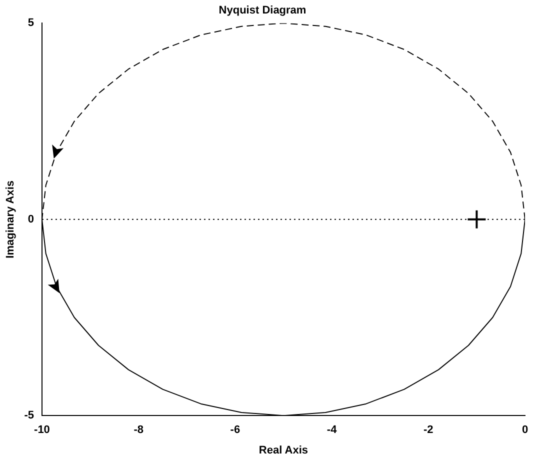  I want to click on x-tick-label: 0, so click(525, 430).